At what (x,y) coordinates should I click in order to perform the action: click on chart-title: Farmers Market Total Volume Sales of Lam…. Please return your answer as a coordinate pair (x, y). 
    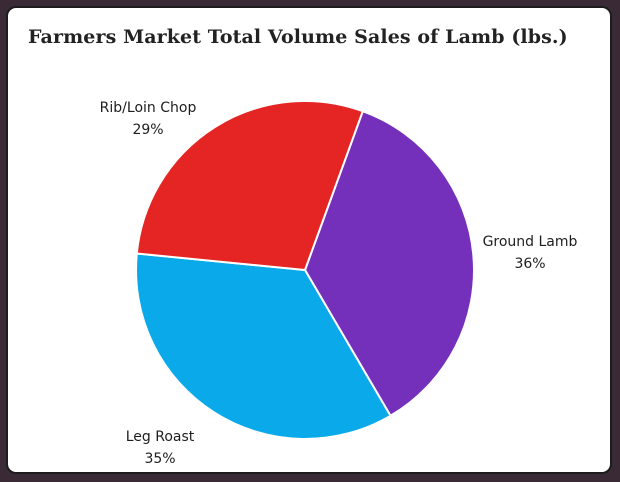
    Looking at the image, I should click on (298, 37).